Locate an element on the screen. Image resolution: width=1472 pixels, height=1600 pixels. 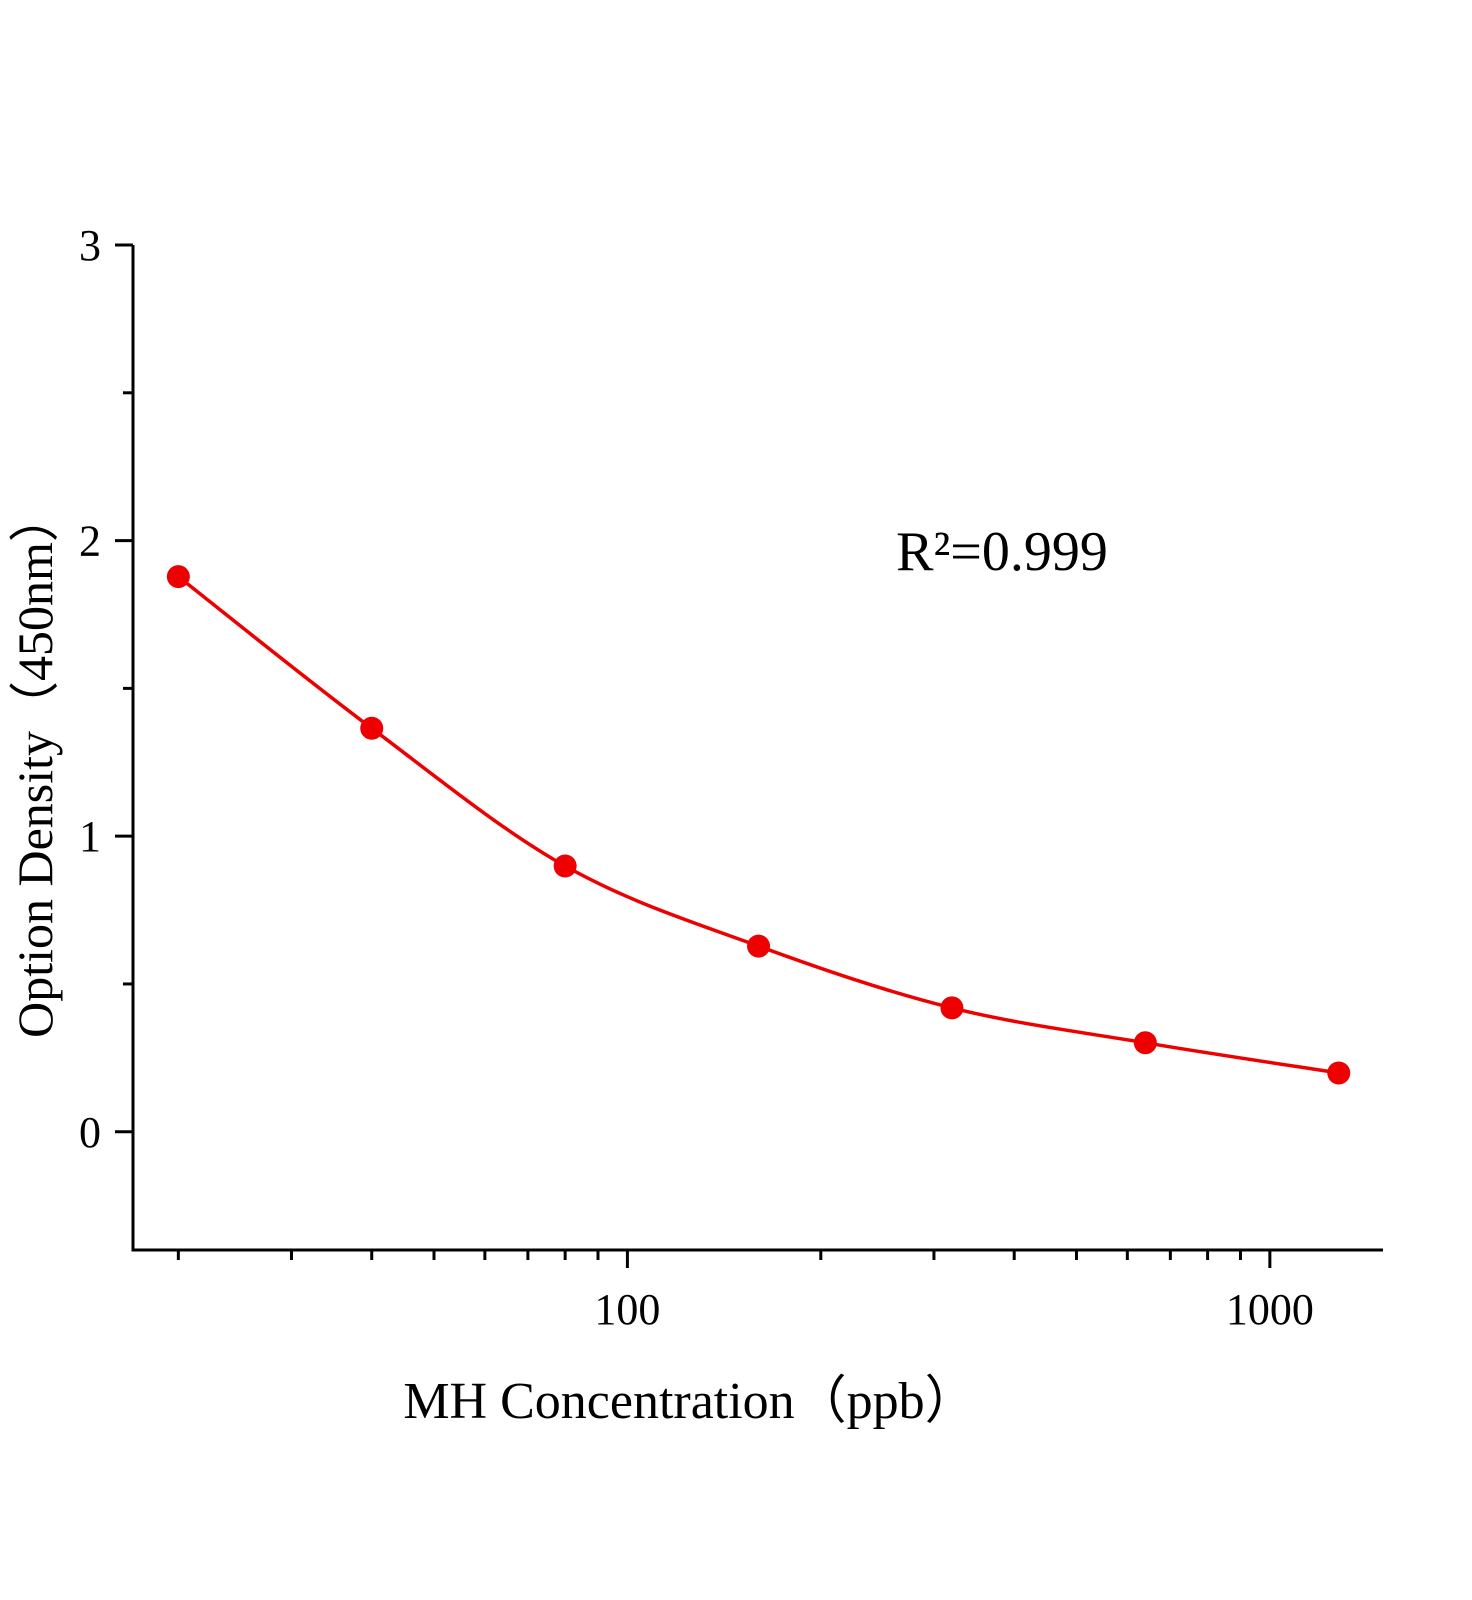
y-tick-label: 0 is located at coordinates (90, 1132).